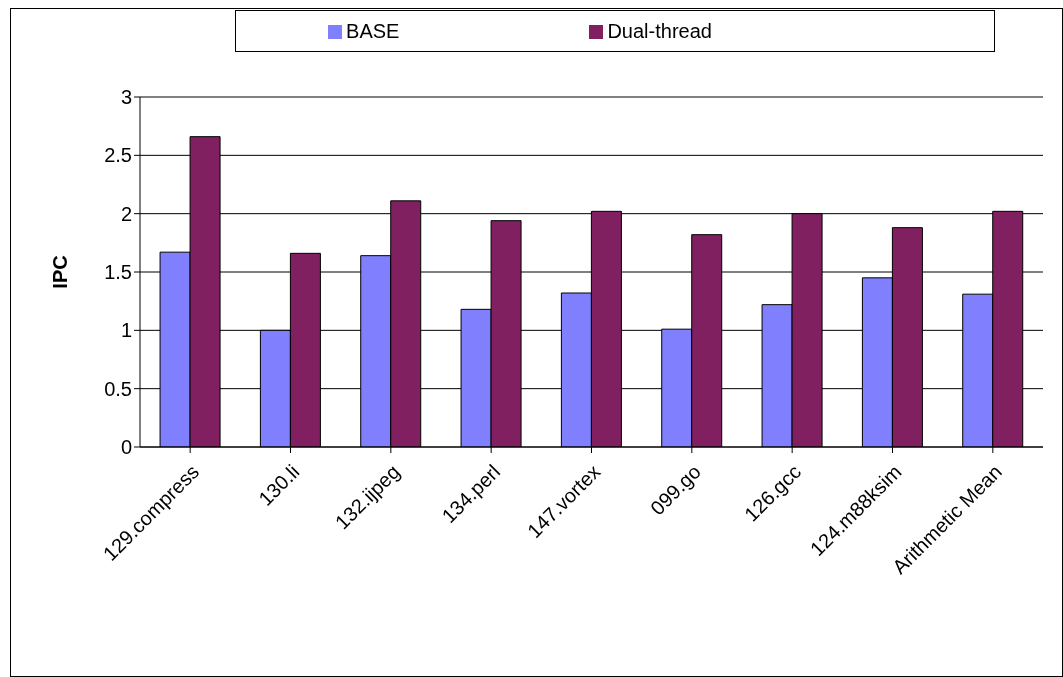 The height and width of the screenshot is (677, 1063). What do you see at coordinates (118, 388) in the screenshot?
I see `y-tick-label: 0.5` at bounding box center [118, 388].